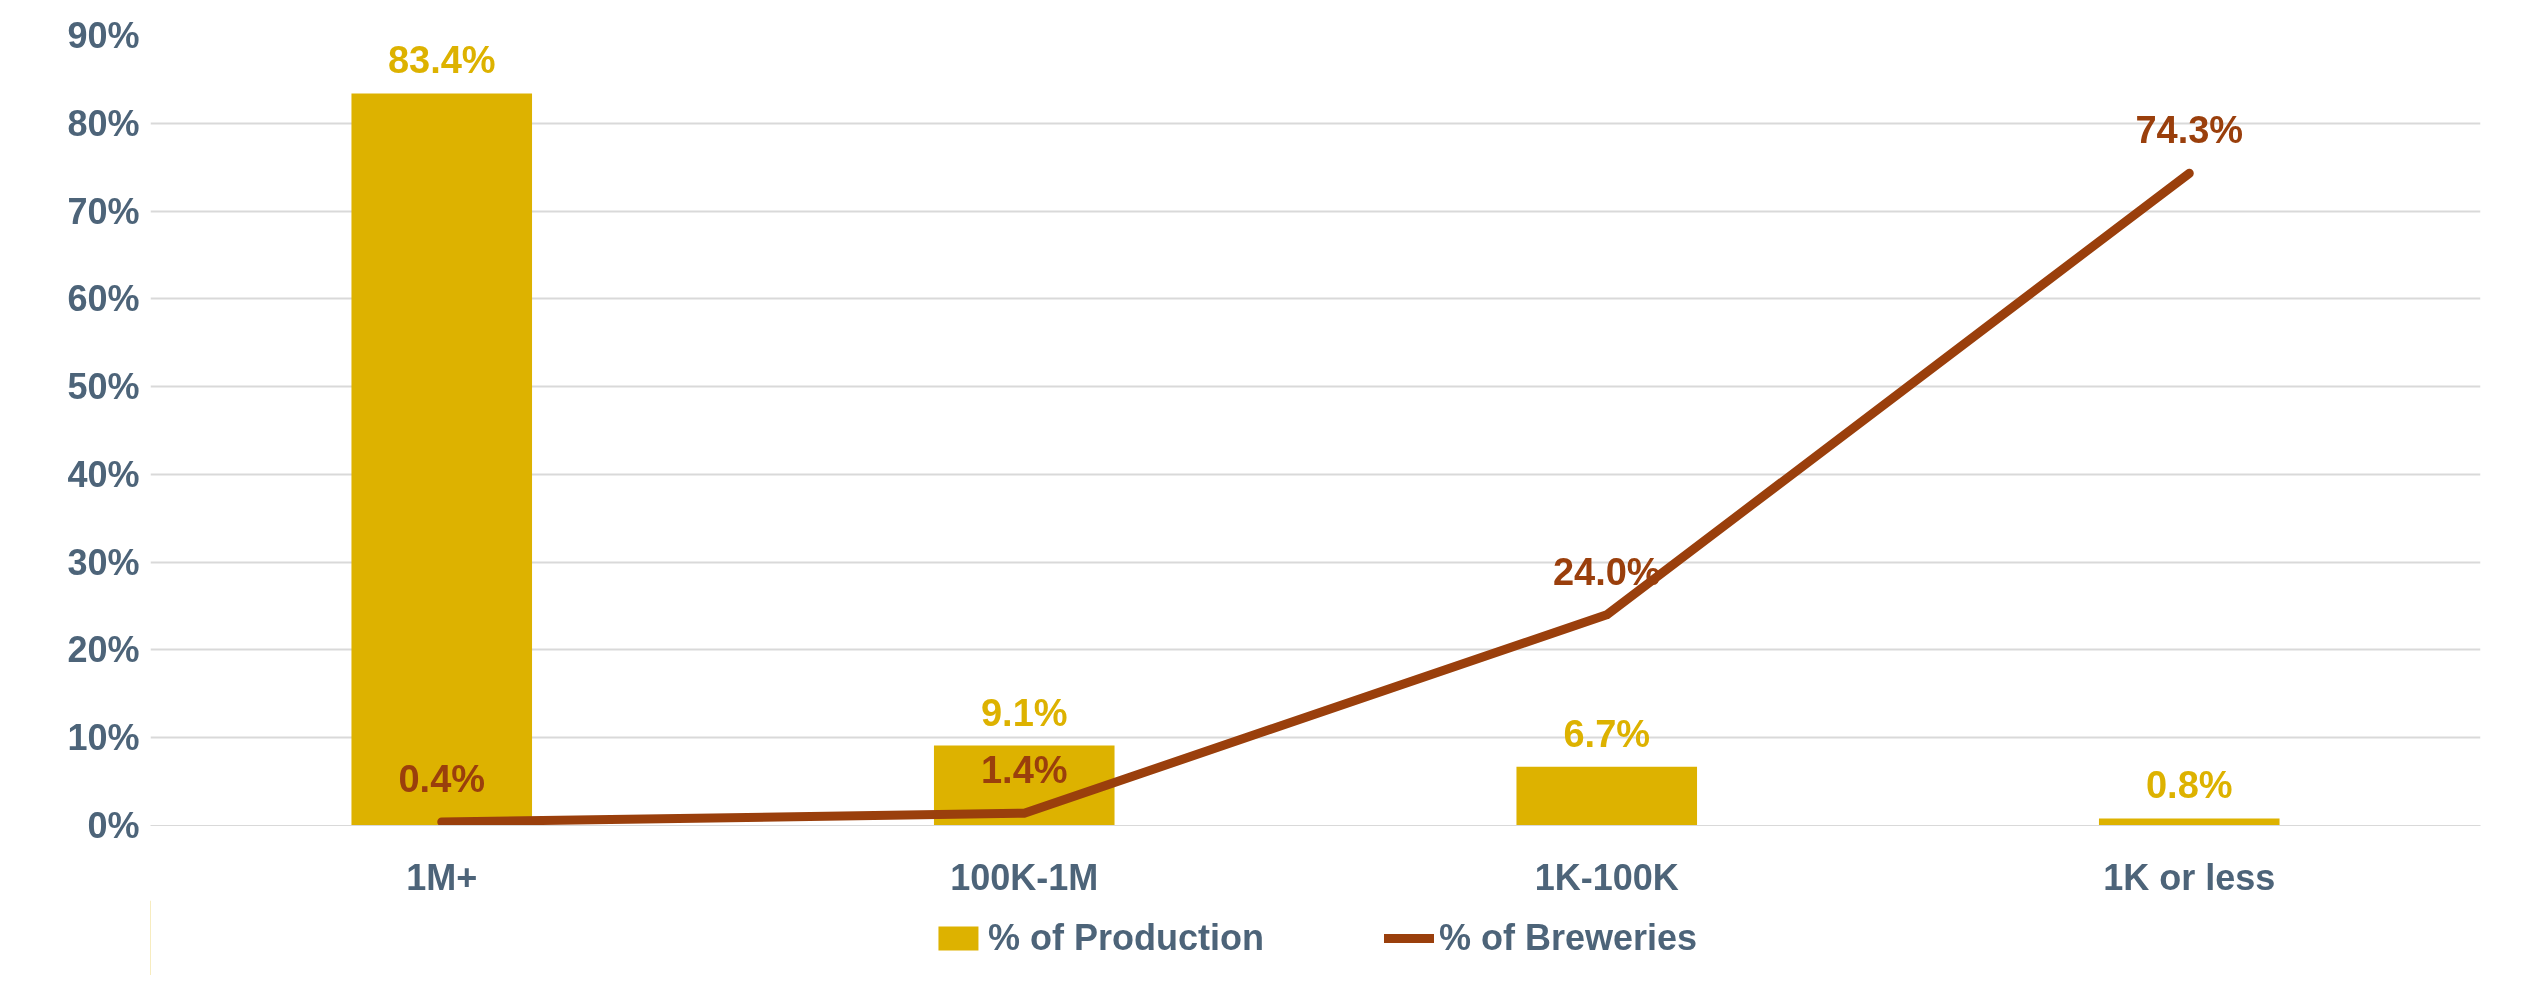 The width and height of the screenshot is (2526, 999). I want to click on y-tick-label: 20%, so click(103, 650).